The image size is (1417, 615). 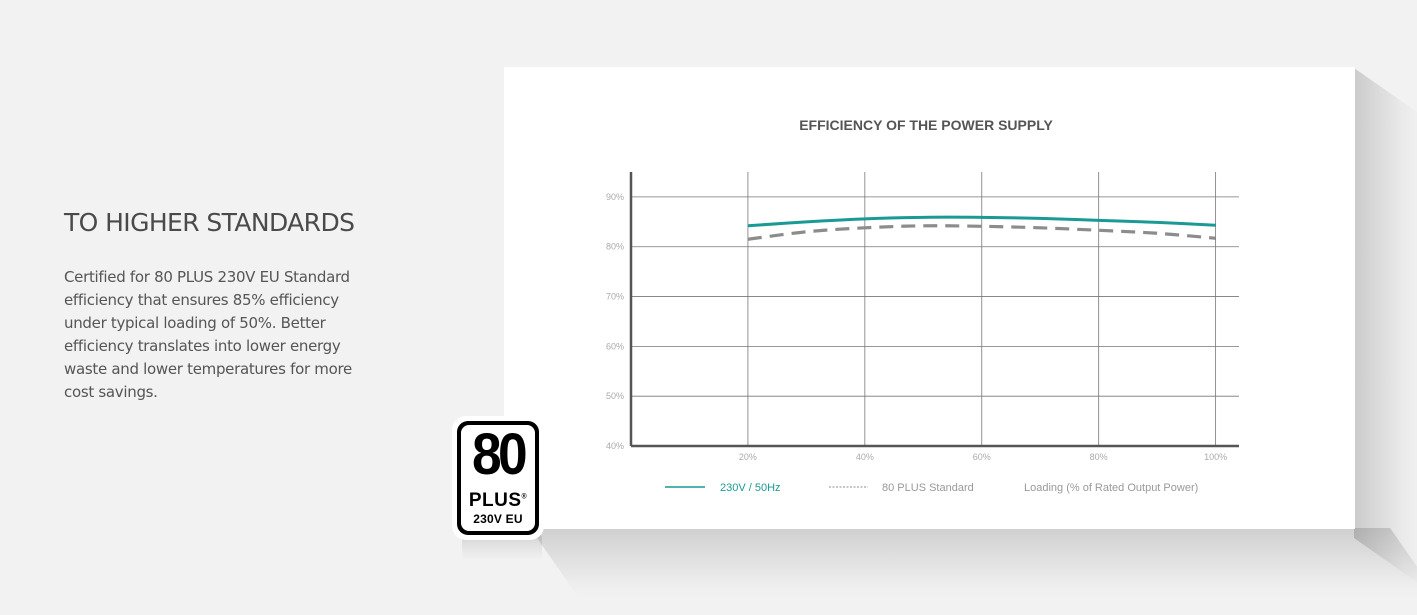 I want to click on y-tick-label-90: 90%, so click(x=615, y=197).